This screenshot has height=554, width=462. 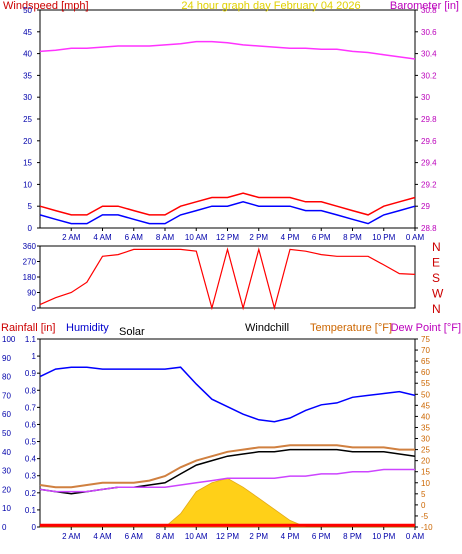 I want to click on rain-y-tick-label: 0.2, so click(x=31, y=493).